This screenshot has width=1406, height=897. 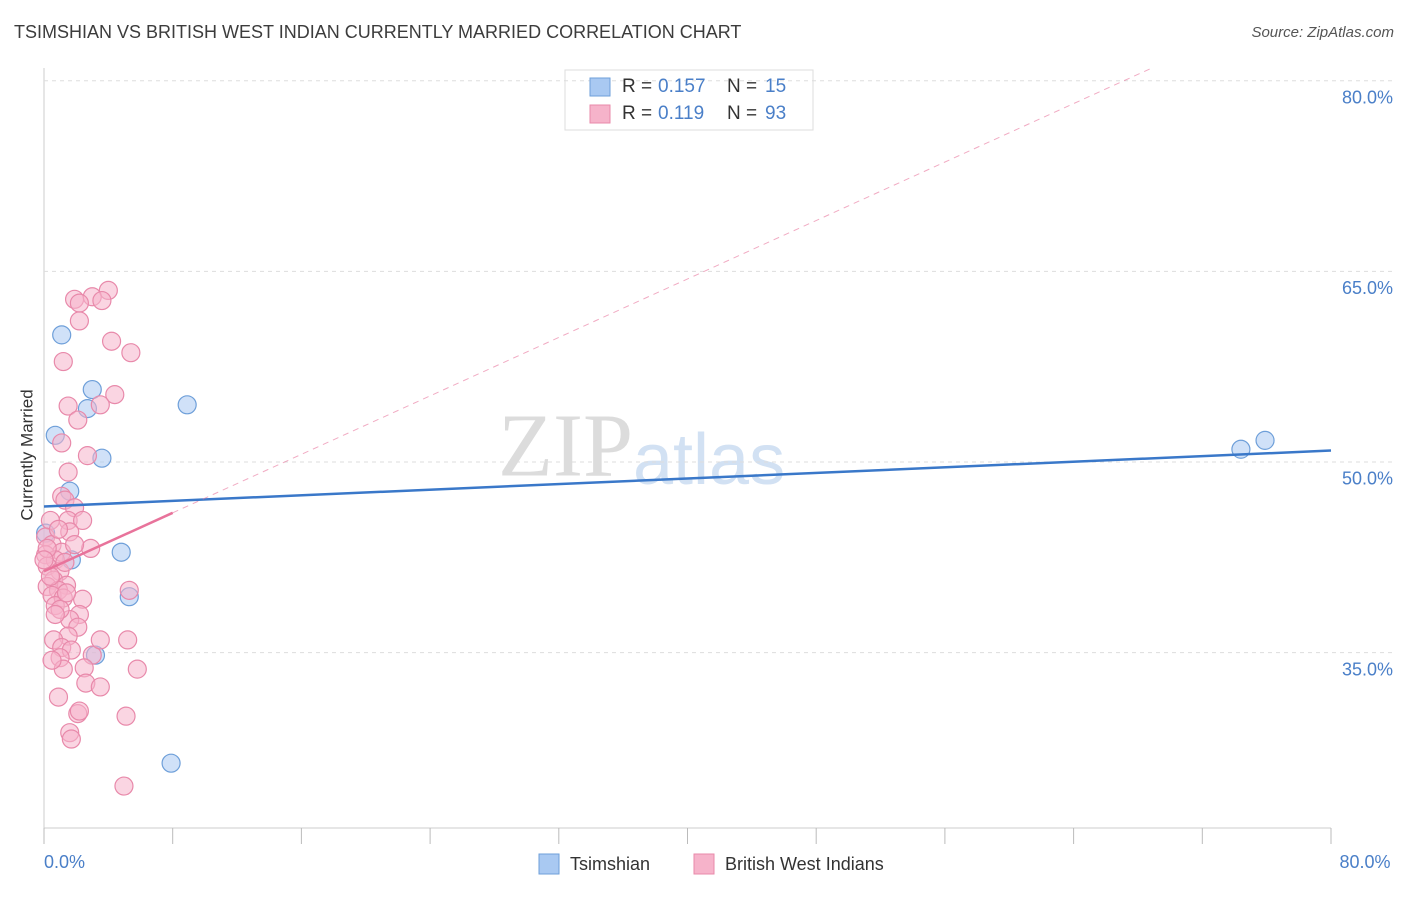 I want to click on source: Source: ZipAtlas.com, so click(x=1322, y=32).